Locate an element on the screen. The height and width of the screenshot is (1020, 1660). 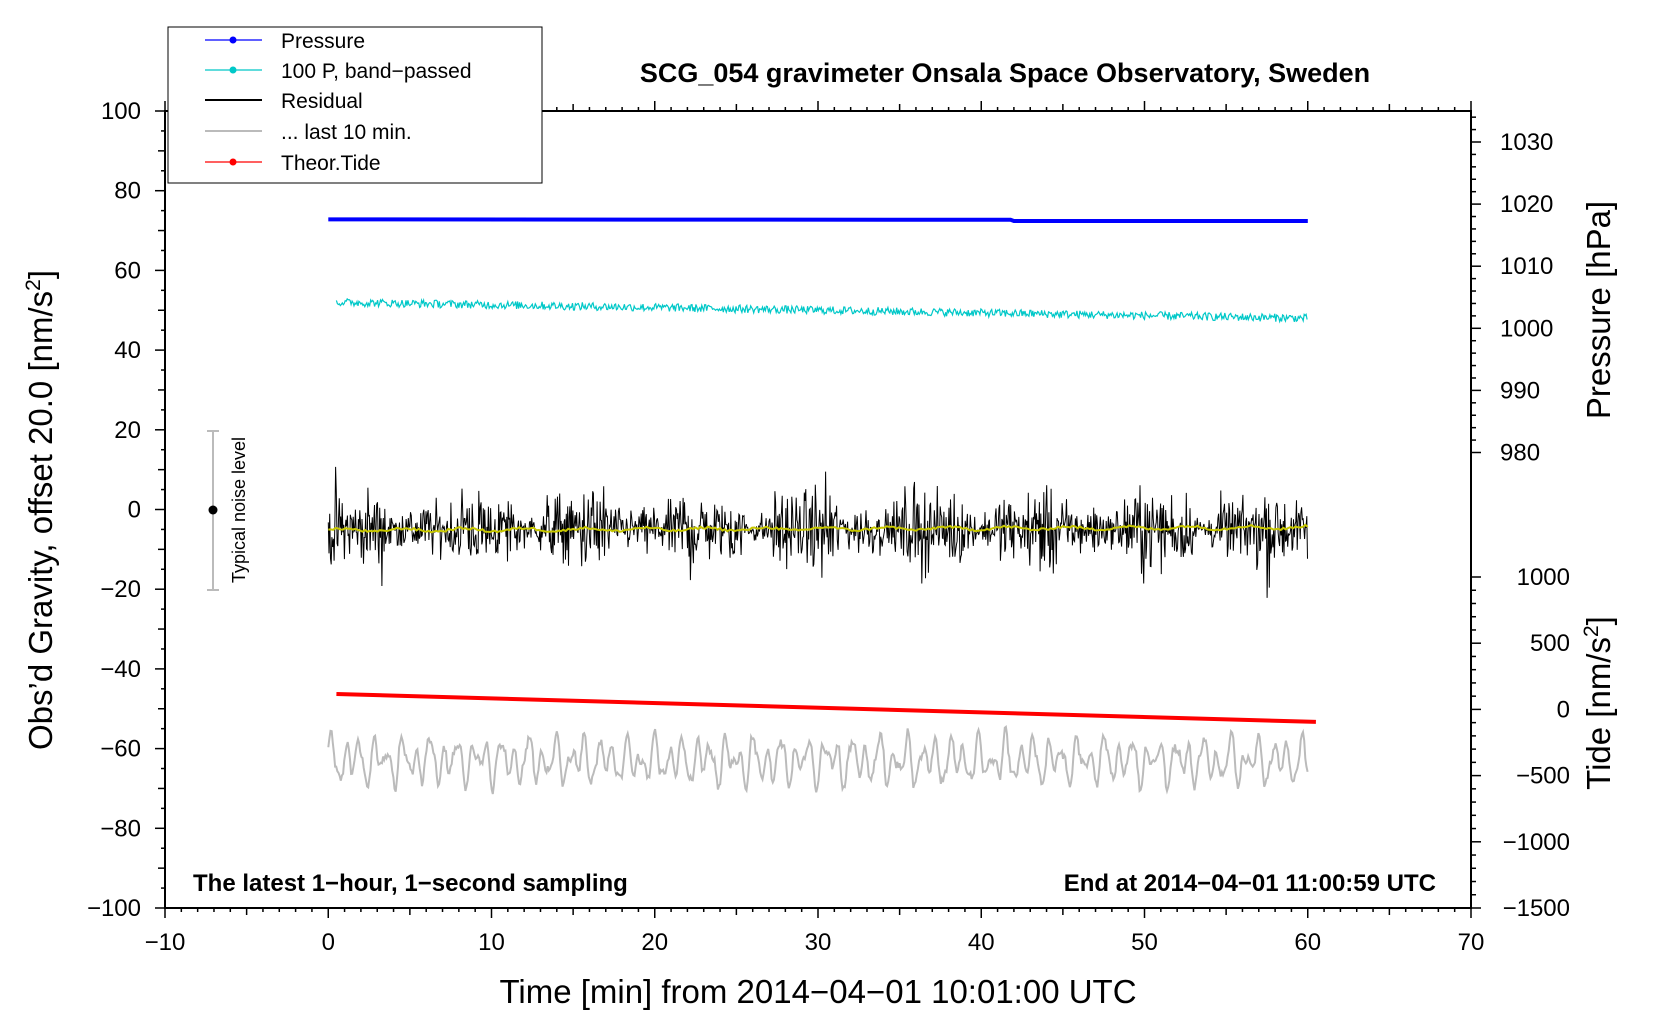
tide-tick-label: −1500 is located at coordinates (1536, 908).